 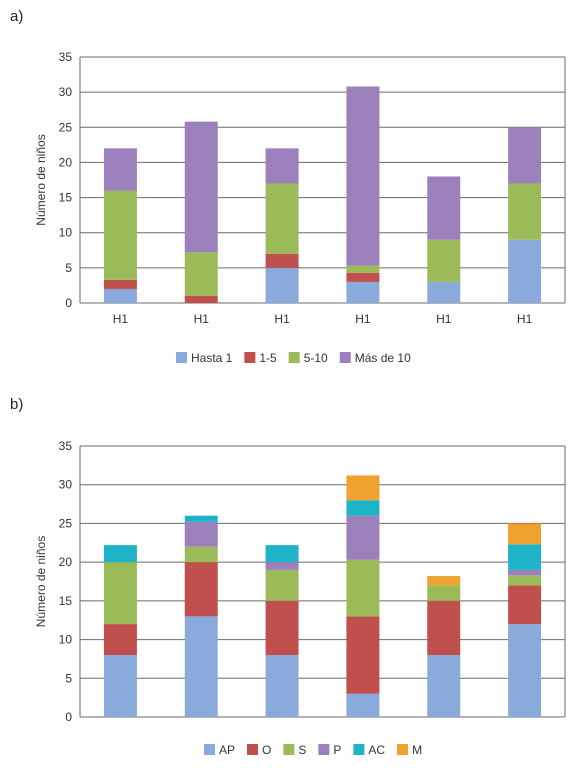 I want to click on chart-0-y-tick-label: 20, so click(x=66, y=162).